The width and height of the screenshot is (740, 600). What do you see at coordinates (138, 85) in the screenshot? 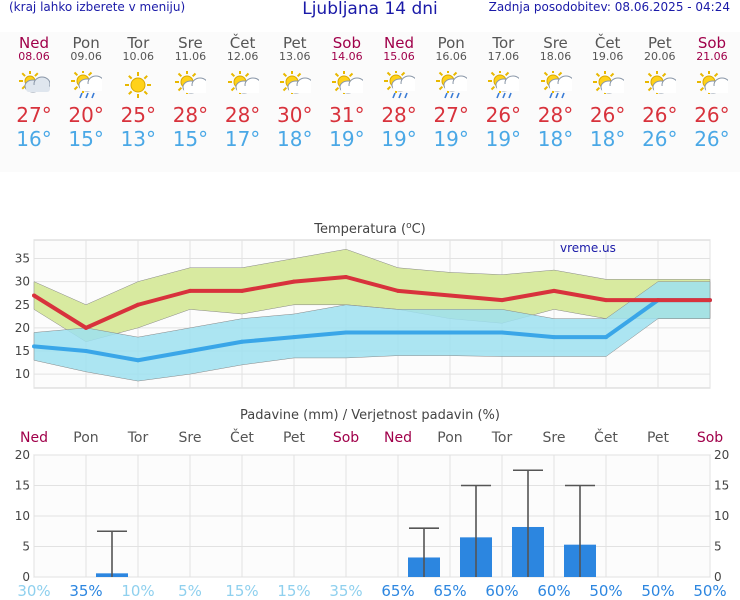
I see `sun-icon` at bounding box center [138, 85].